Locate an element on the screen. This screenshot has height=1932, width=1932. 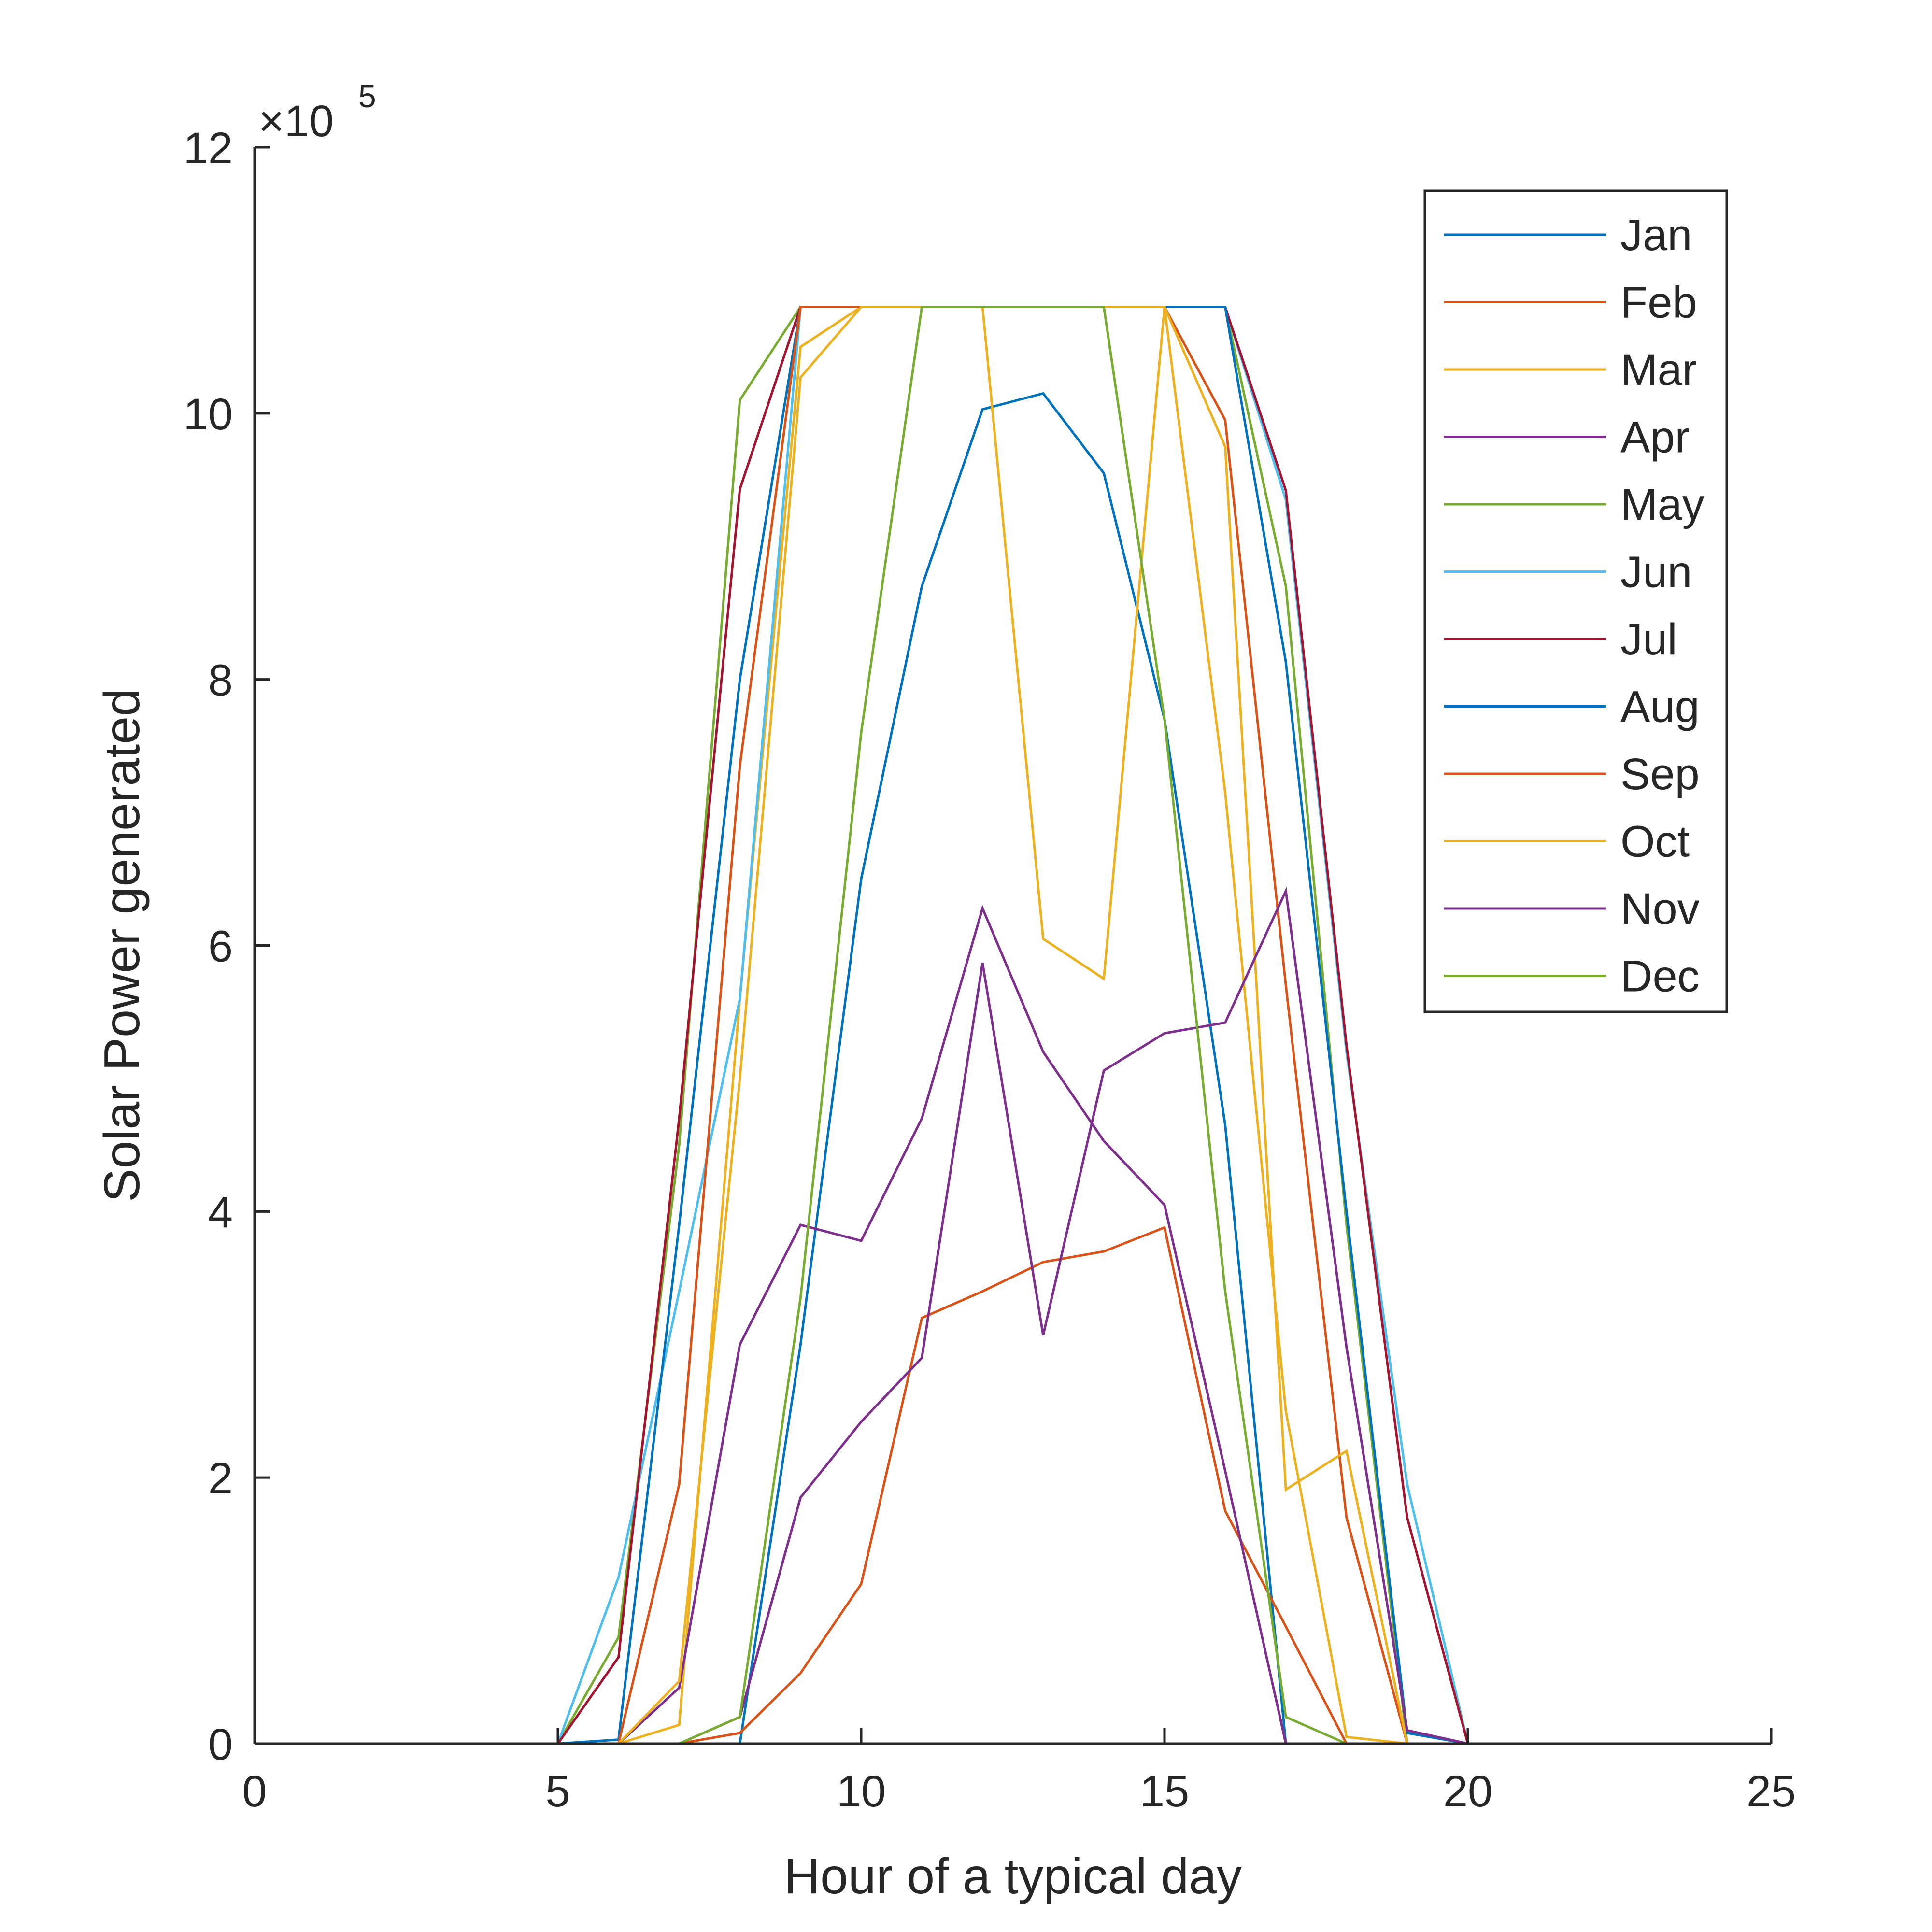
legend-label-jul: Jul is located at coordinates (1648, 639).